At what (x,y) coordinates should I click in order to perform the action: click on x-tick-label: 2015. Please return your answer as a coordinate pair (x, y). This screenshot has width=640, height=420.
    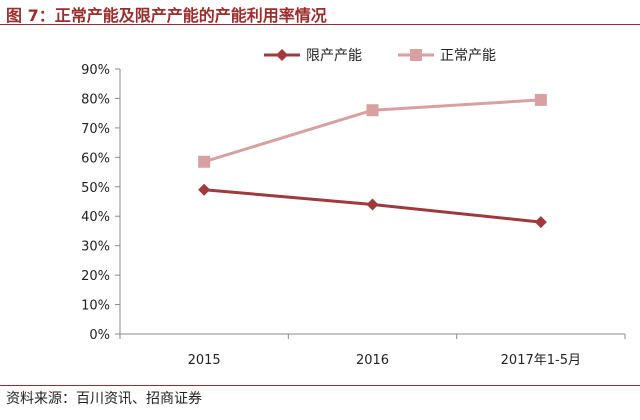
    Looking at the image, I should click on (204, 360).